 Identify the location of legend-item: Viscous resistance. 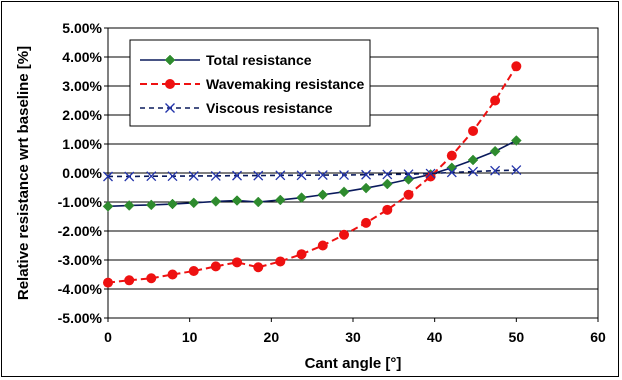
(236, 108).